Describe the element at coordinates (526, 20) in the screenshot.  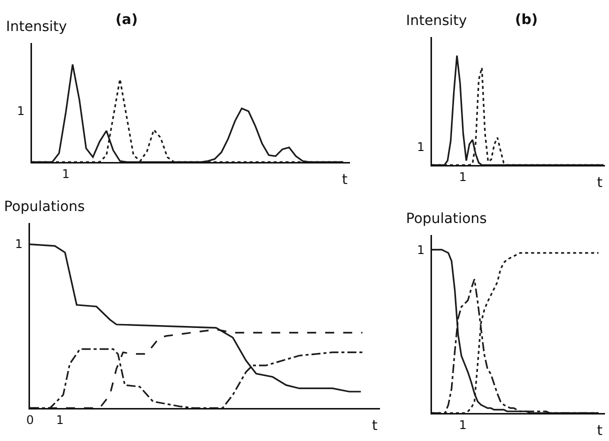
I see `chart-title: (b)` at that location.